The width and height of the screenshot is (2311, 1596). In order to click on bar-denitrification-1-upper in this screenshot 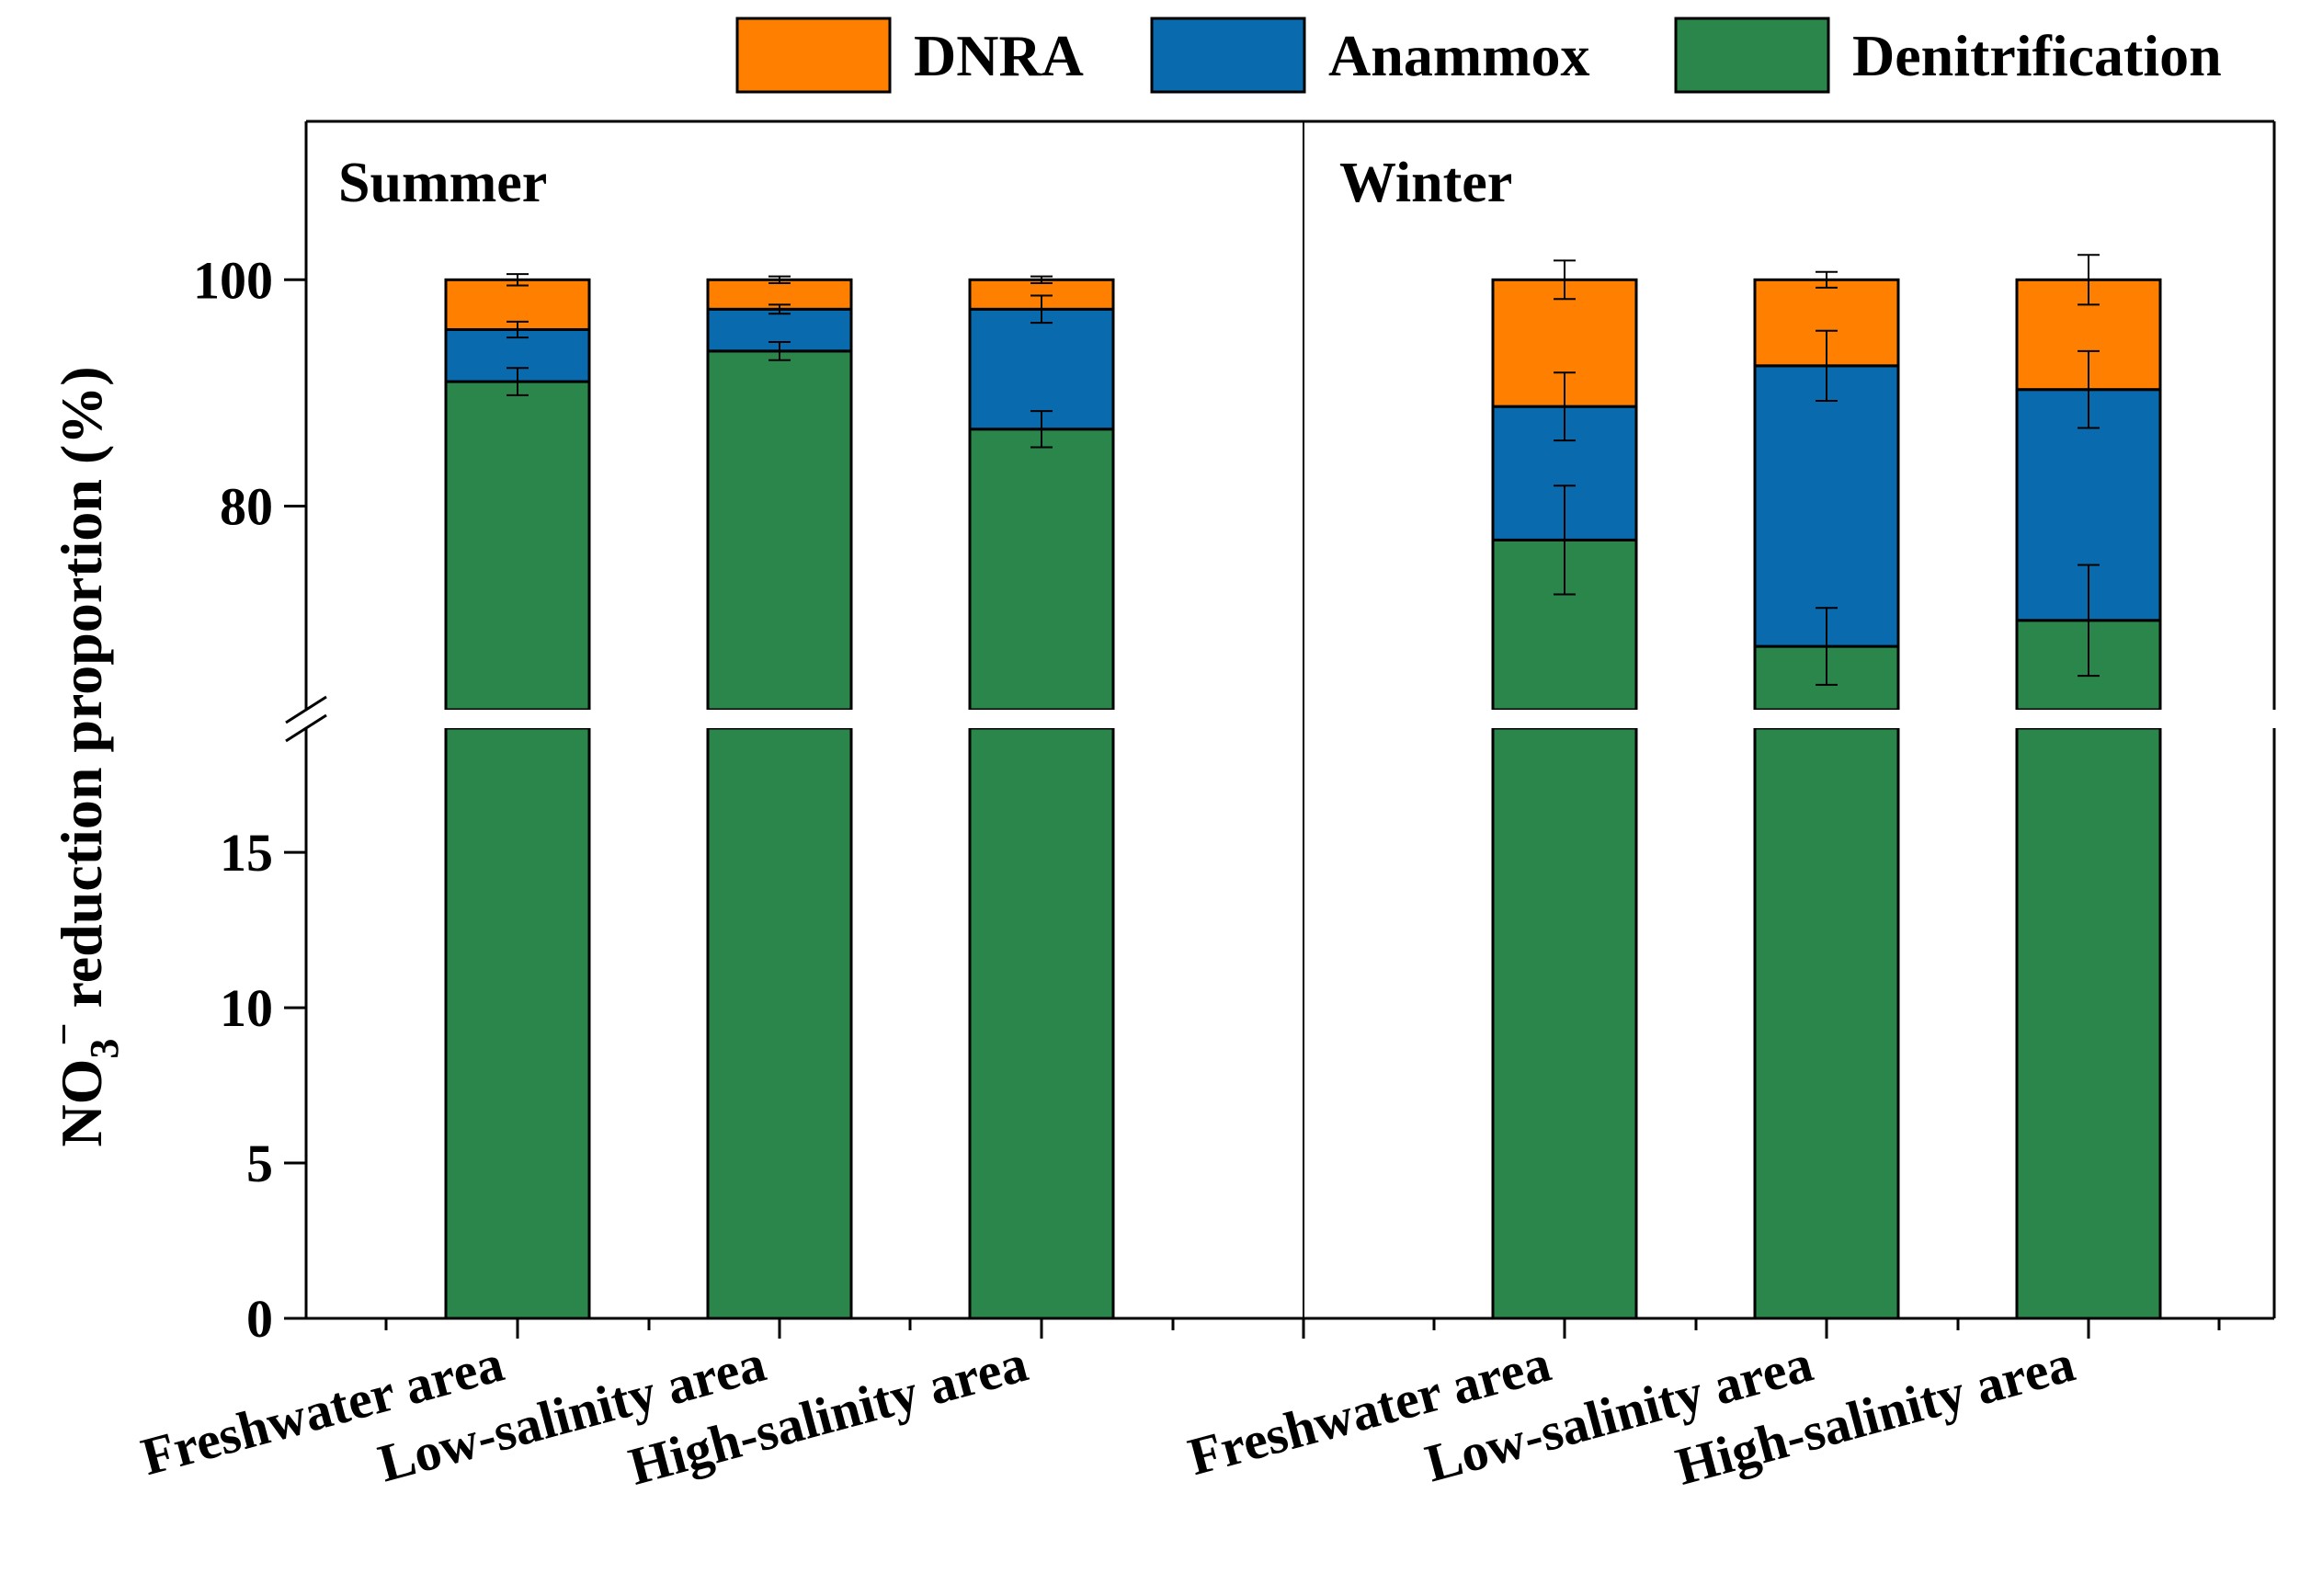, I will do `click(780, 530)`.